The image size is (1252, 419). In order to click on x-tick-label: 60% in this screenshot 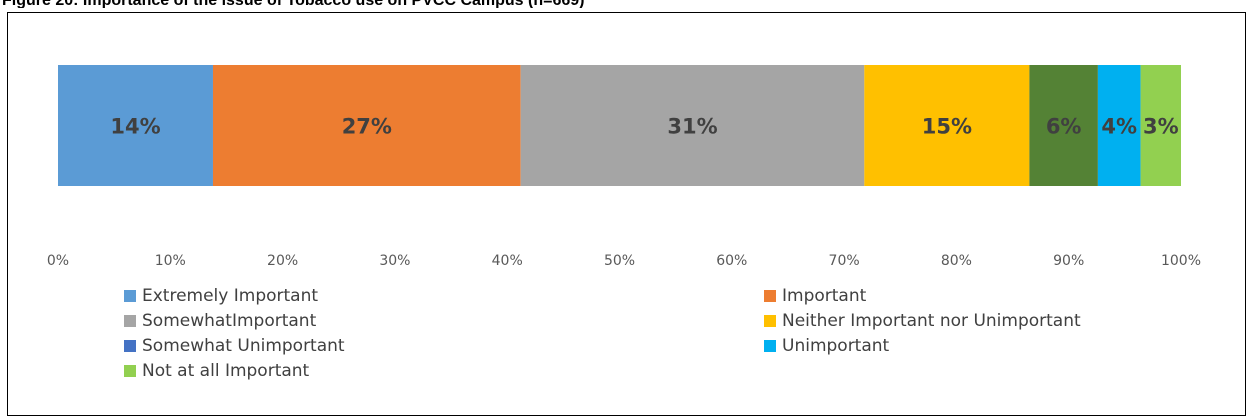, I will do `click(731, 261)`.